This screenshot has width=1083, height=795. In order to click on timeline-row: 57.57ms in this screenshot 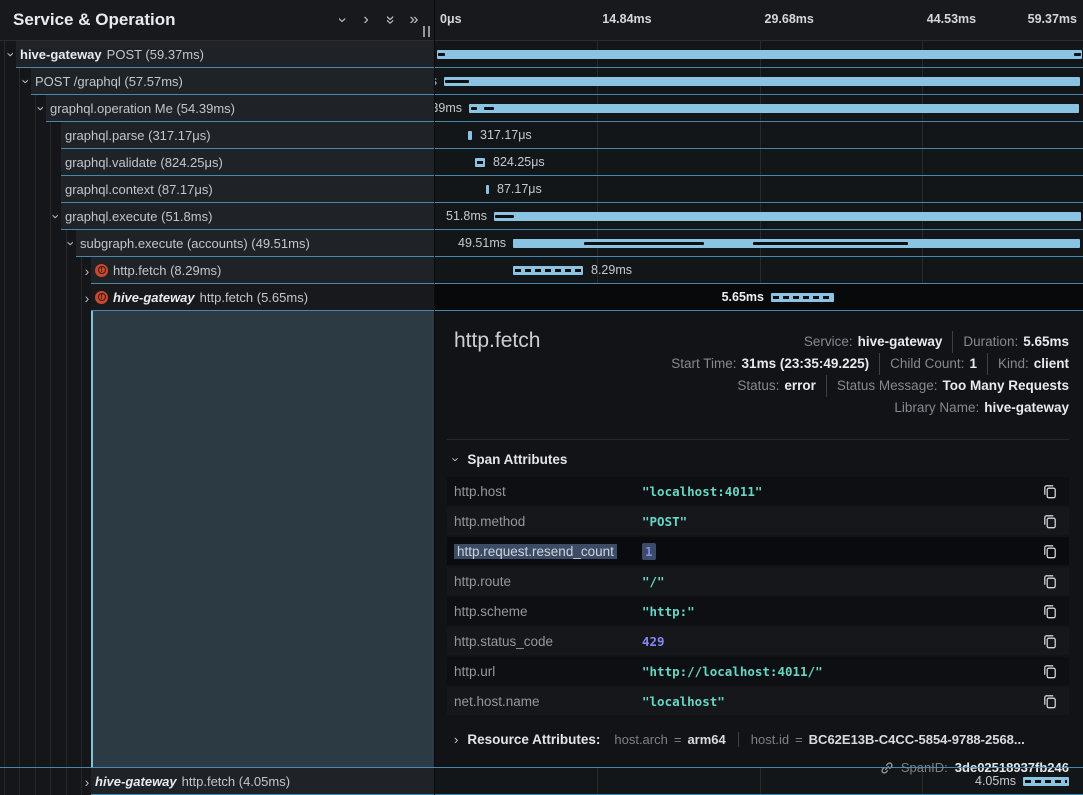, I will do `click(759, 81)`.